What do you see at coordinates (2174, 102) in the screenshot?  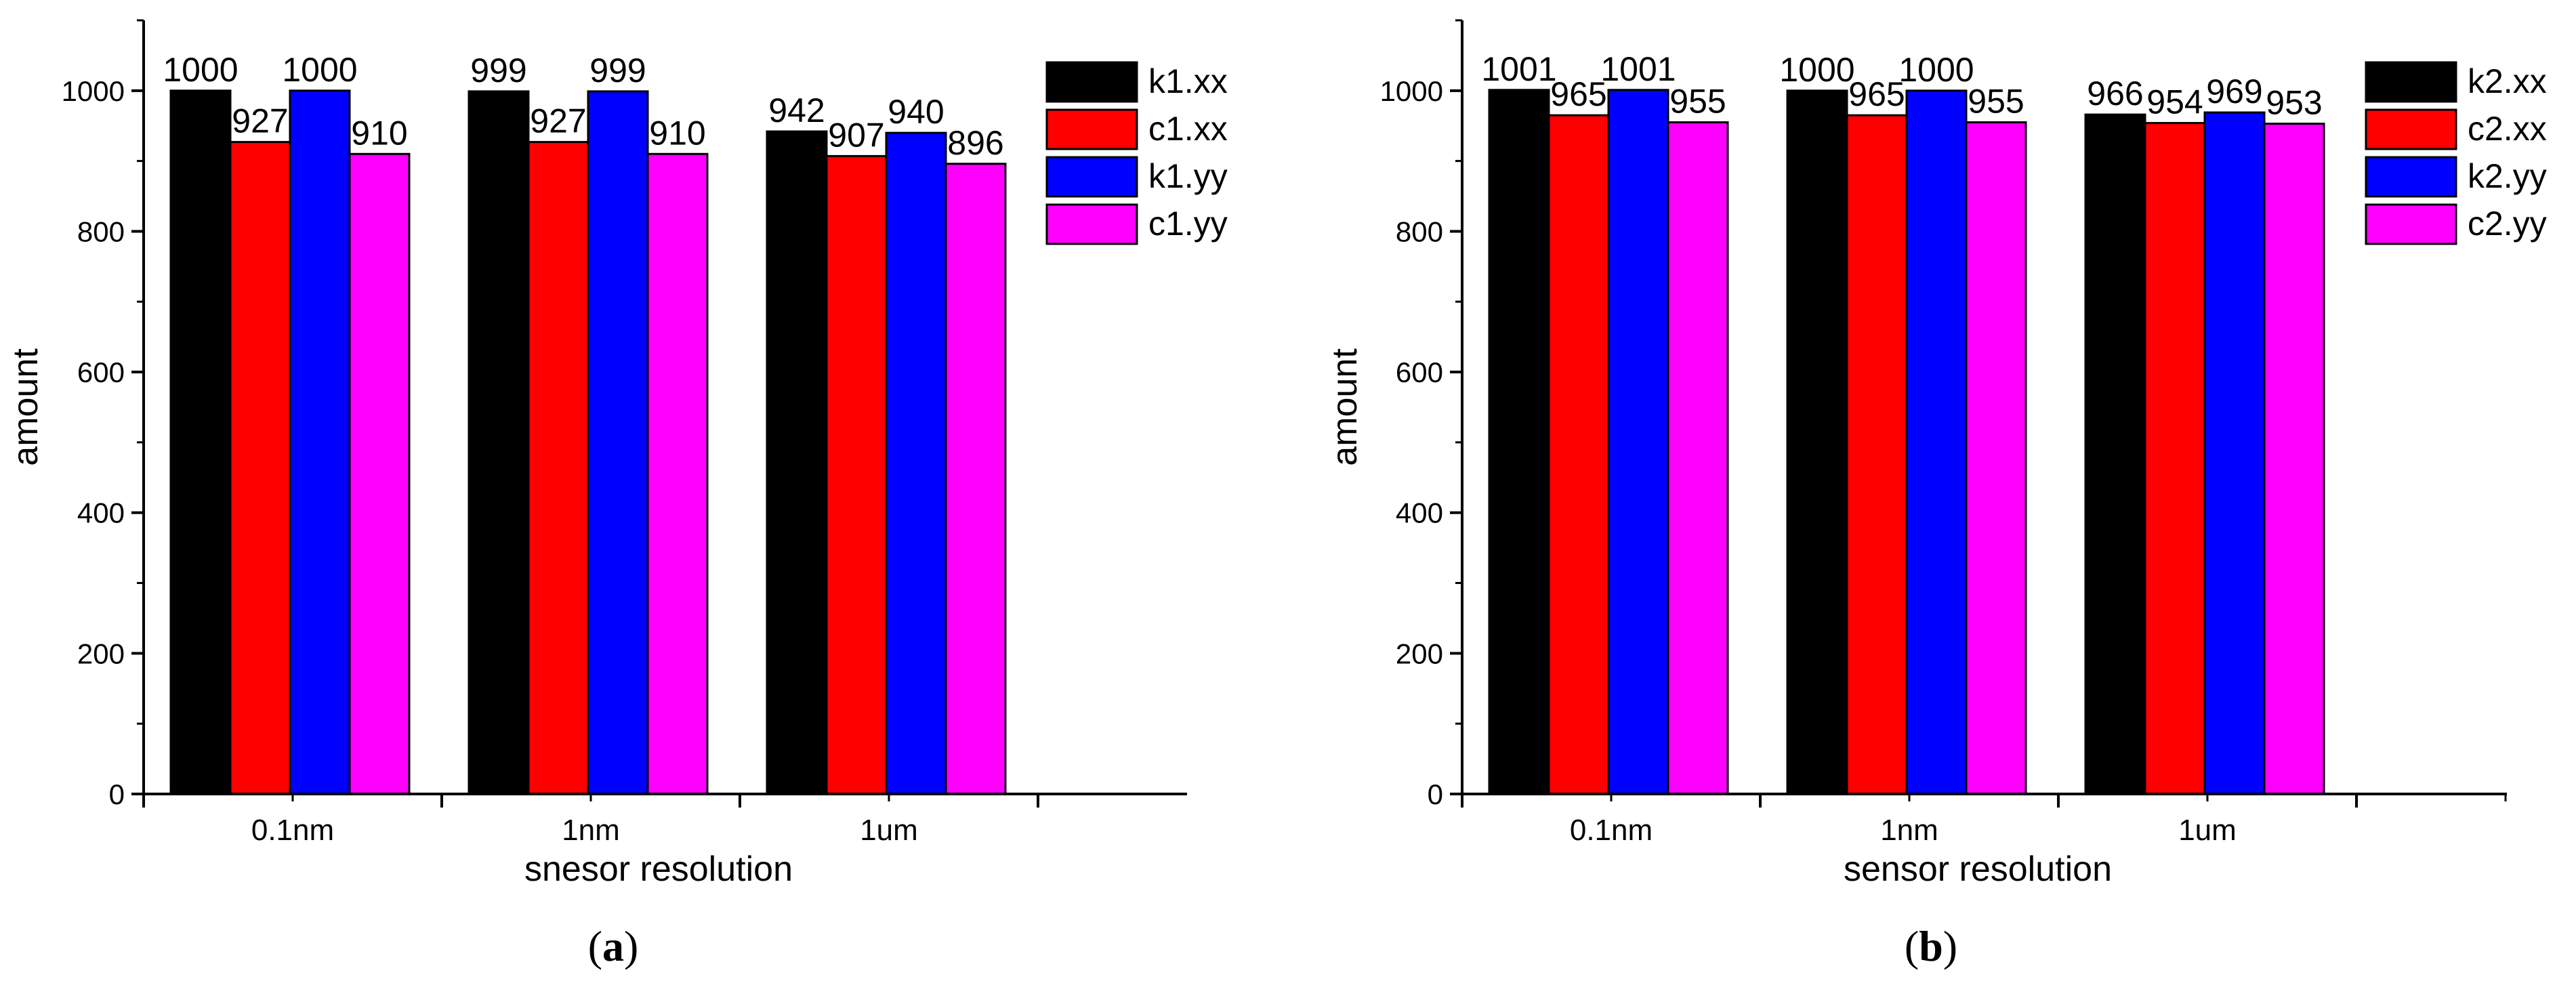 I see `data-label: 954` at bounding box center [2174, 102].